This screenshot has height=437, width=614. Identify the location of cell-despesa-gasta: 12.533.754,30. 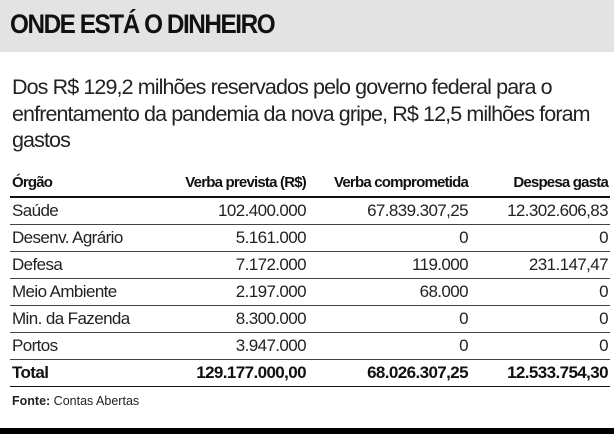
(540, 373).